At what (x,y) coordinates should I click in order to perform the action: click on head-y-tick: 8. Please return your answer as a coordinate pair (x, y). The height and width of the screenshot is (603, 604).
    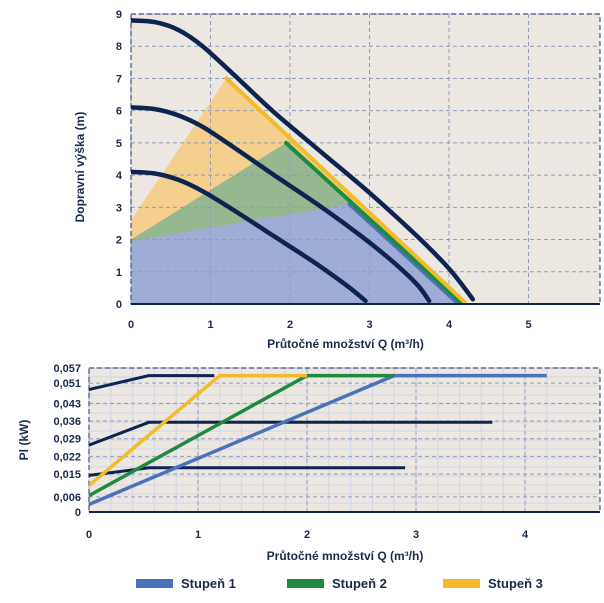
    Looking at the image, I should click on (119, 47).